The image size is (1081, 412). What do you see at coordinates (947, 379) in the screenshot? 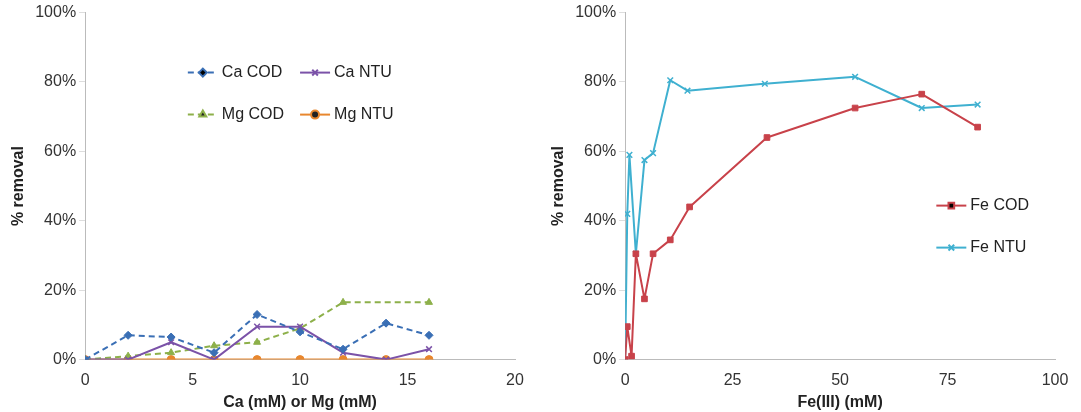
I see `x-tick-label: 75` at bounding box center [947, 379].